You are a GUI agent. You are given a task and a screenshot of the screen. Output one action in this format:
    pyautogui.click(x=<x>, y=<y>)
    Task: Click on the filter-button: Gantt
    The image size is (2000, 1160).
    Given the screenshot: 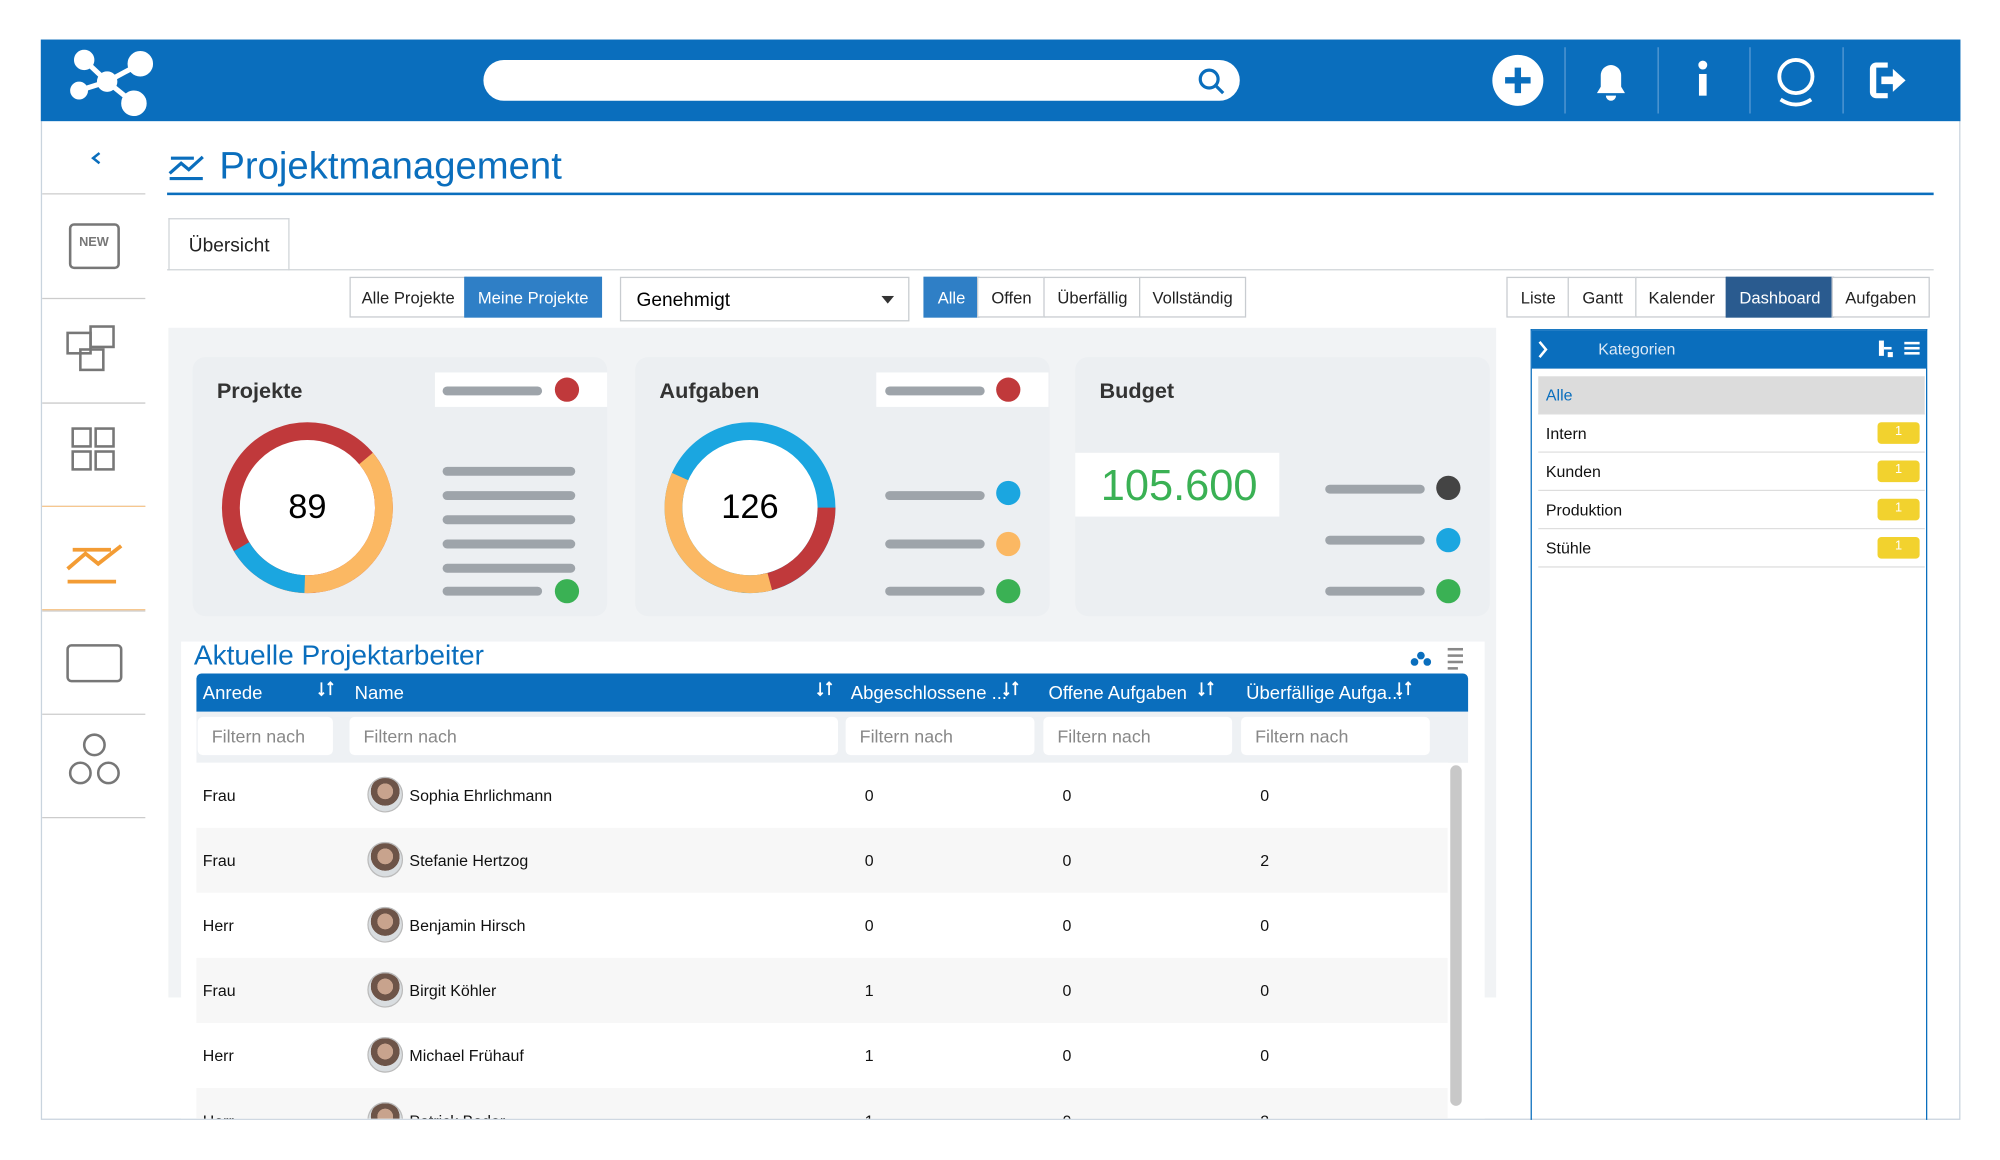 What is the action you would take?
    pyautogui.click(x=1602, y=297)
    